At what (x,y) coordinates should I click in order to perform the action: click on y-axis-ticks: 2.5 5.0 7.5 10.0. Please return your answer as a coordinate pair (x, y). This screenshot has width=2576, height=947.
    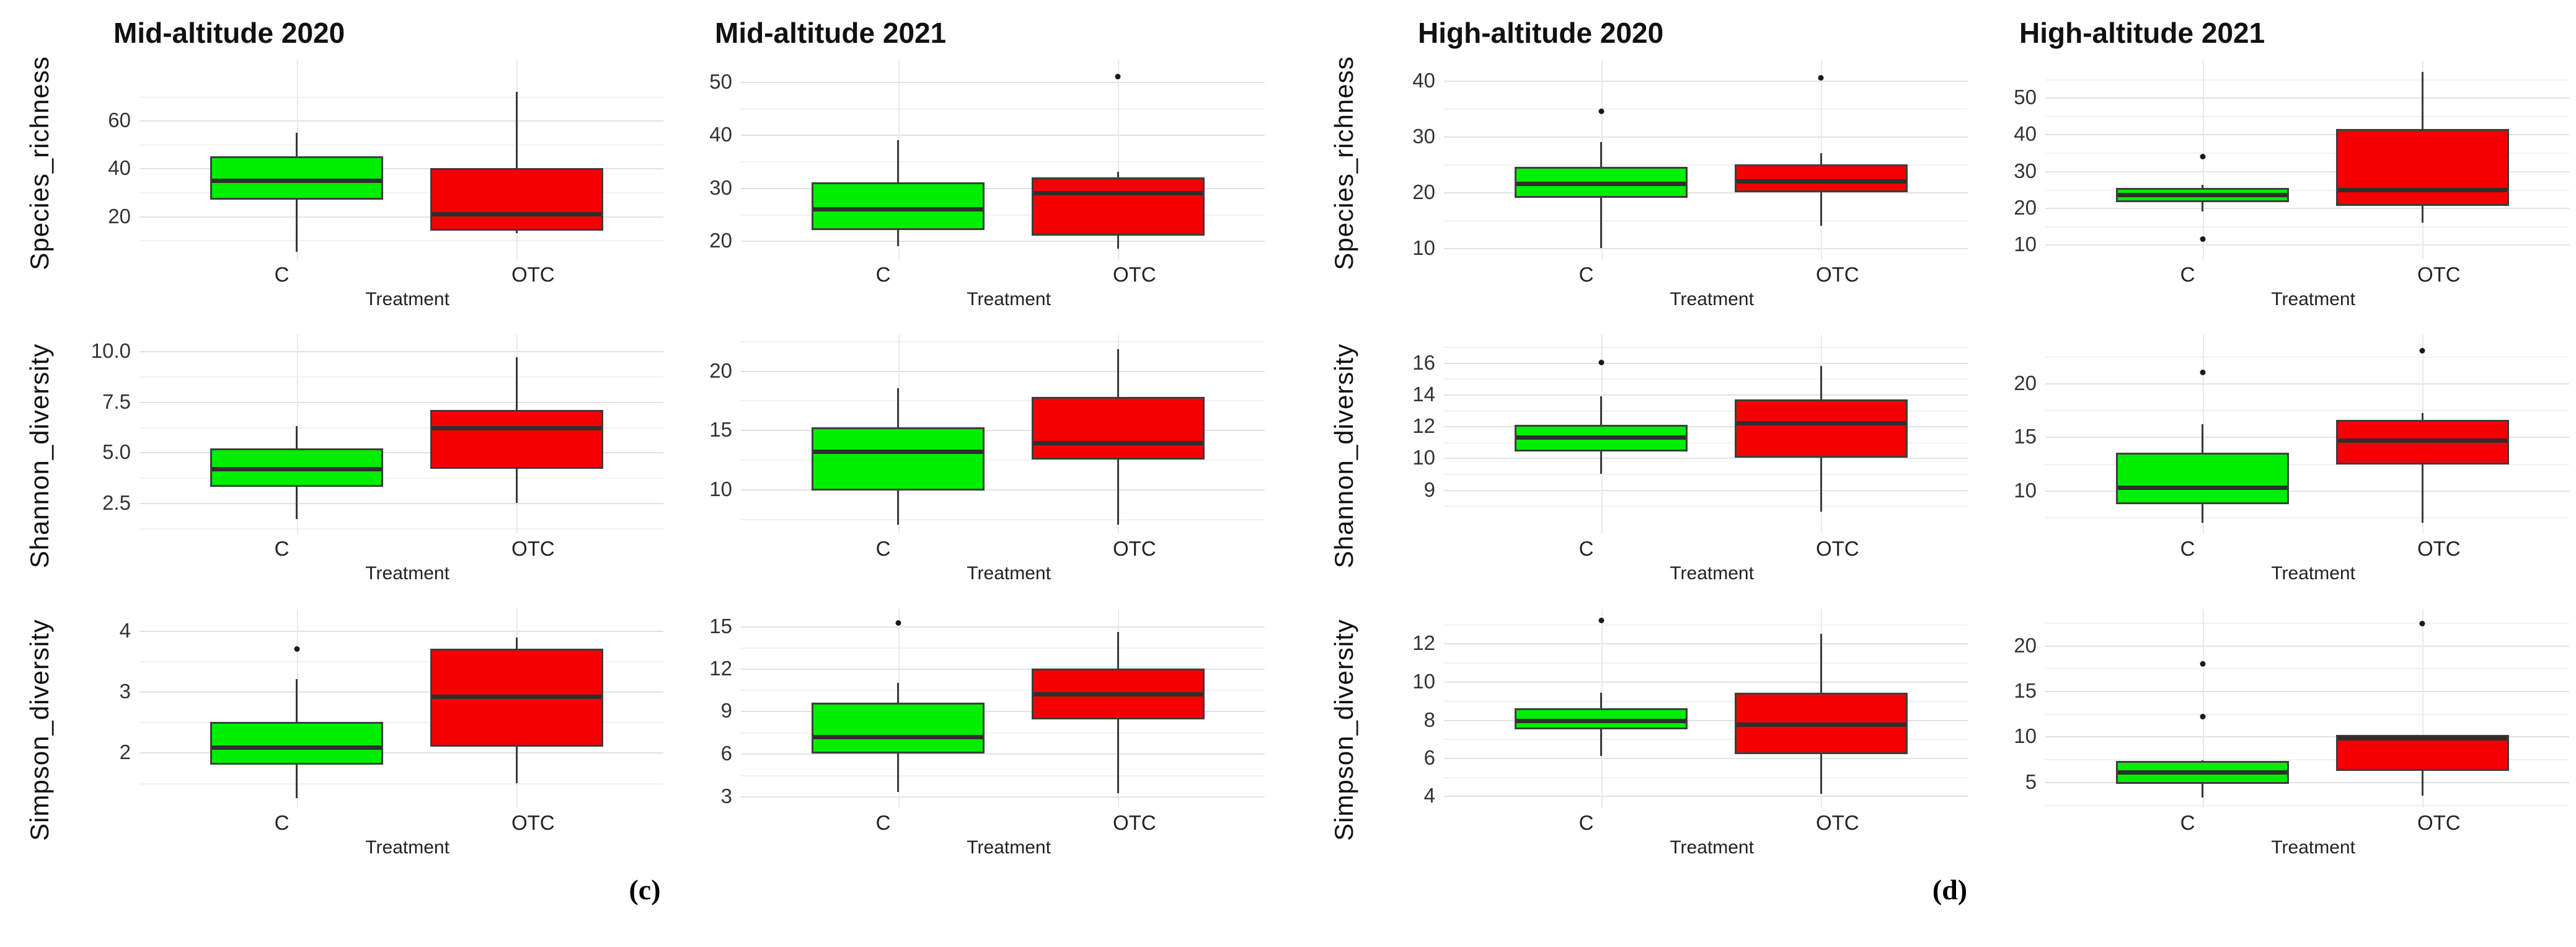
    Looking at the image, I should click on (102, 434).